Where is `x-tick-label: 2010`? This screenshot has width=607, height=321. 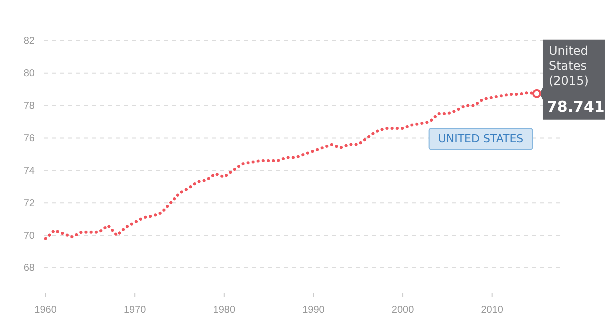
x-tick-label: 2010 is located at coordinates (492, 310).